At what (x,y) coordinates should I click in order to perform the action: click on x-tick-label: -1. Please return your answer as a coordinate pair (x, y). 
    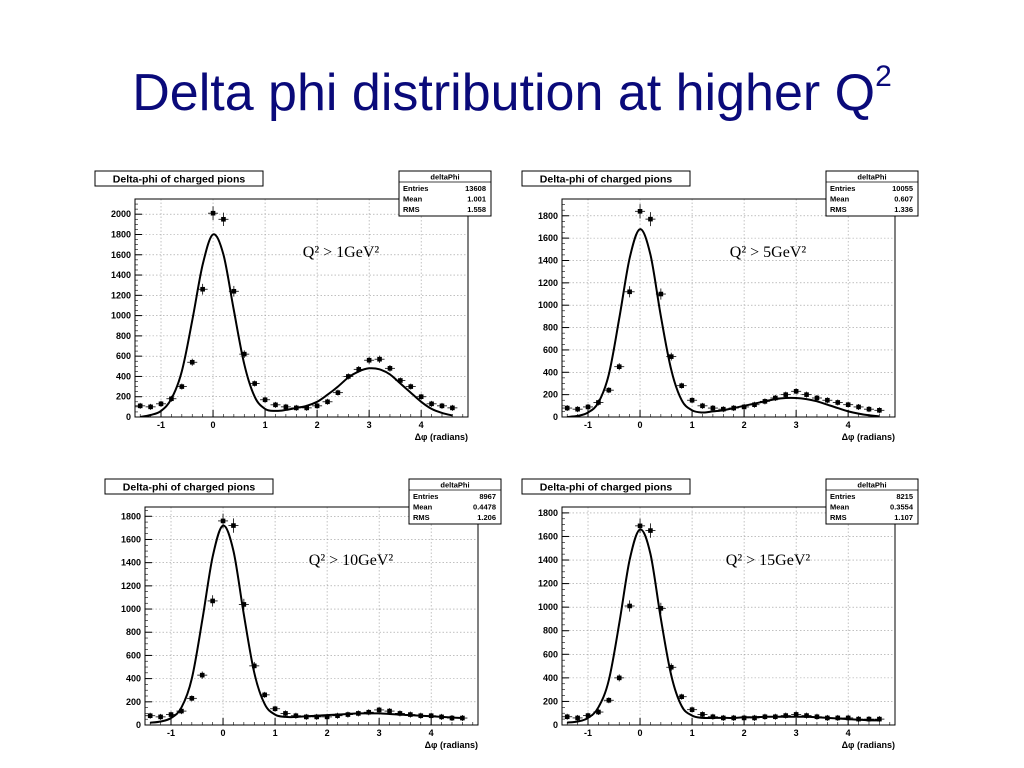
    Looking at the image, I should click on (588, 425).